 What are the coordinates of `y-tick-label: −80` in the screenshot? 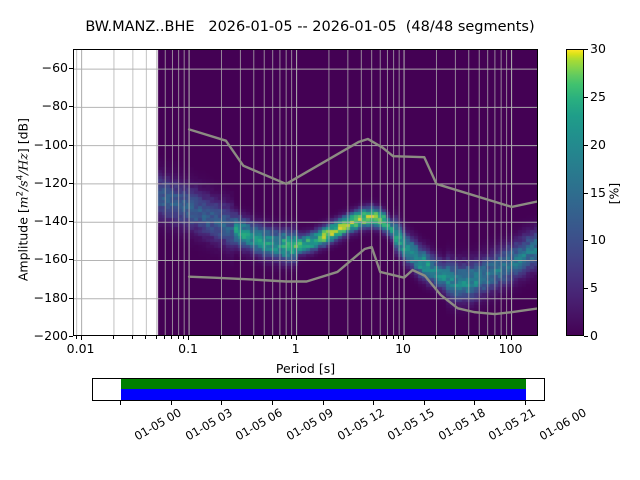 It's located at (54, 106).